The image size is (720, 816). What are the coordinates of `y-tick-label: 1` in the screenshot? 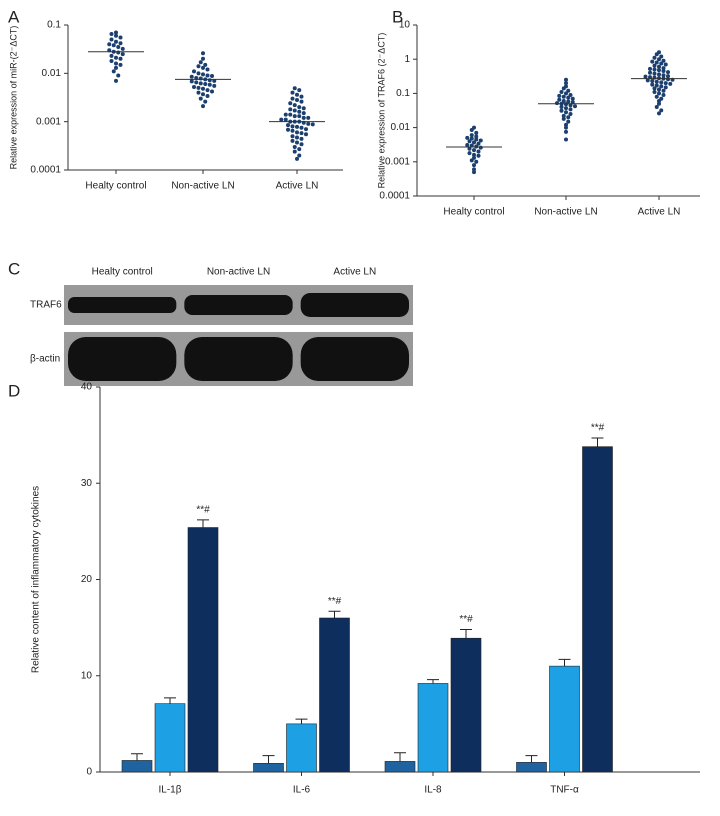 It's located at (407, 59).